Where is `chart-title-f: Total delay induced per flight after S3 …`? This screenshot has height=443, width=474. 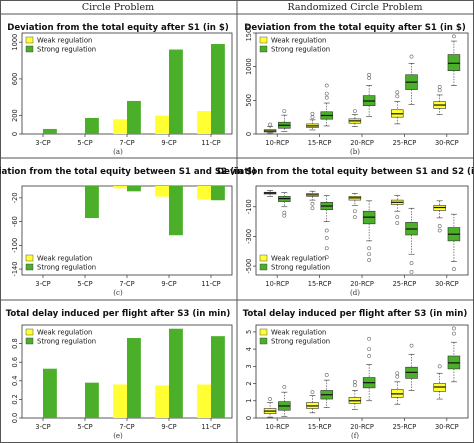
chart-title-f: Total delay induced per flight after S3 … is located at coordinates (355, 314).